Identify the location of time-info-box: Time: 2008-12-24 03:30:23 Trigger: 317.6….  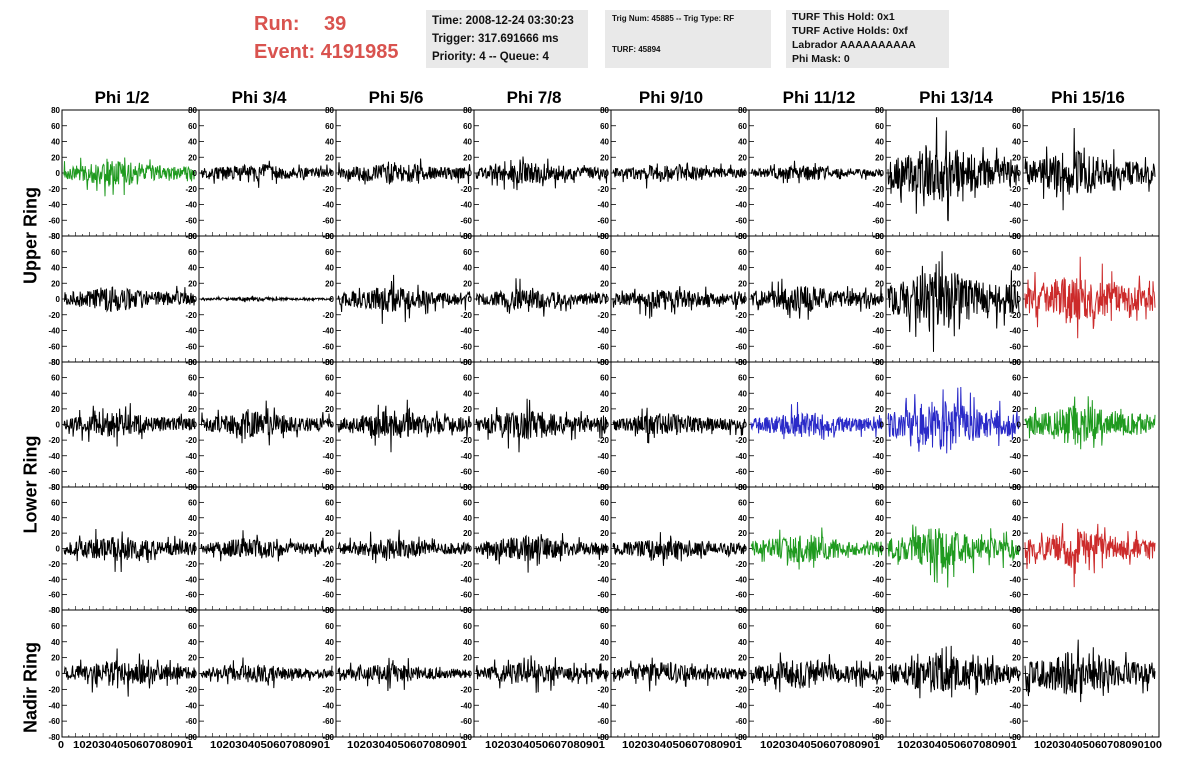
(507, 39).